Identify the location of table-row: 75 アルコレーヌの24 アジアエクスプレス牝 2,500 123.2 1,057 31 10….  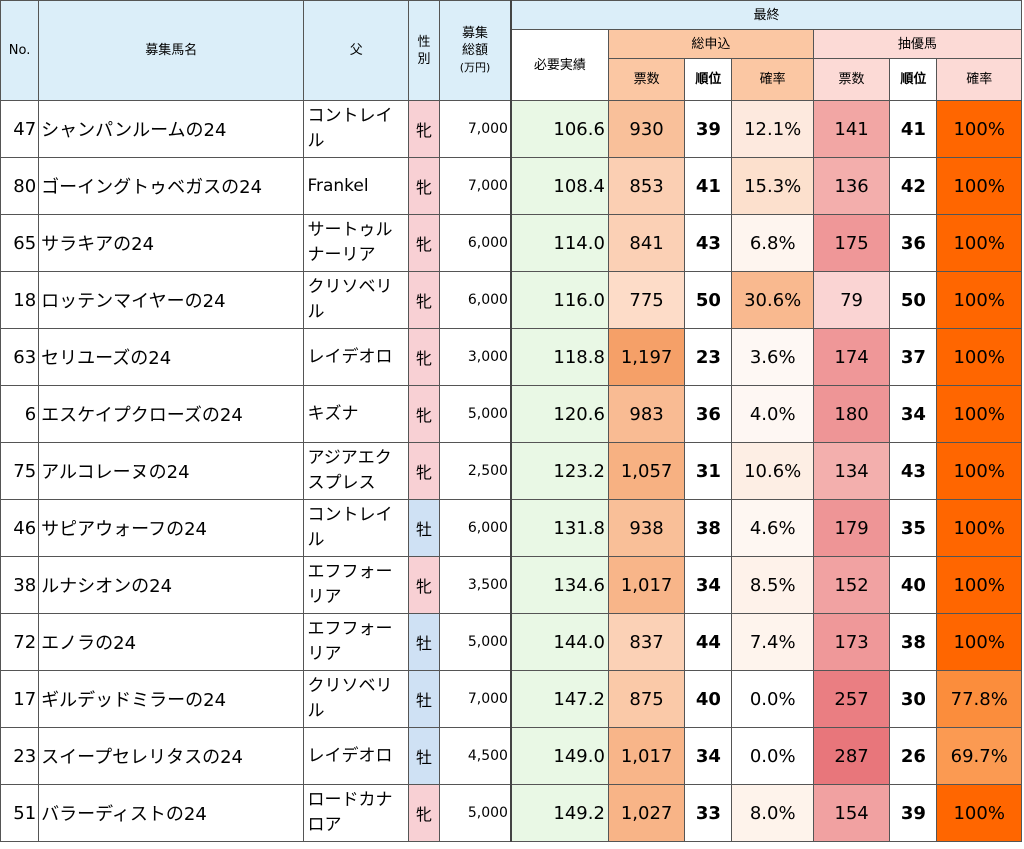
(511, 471).